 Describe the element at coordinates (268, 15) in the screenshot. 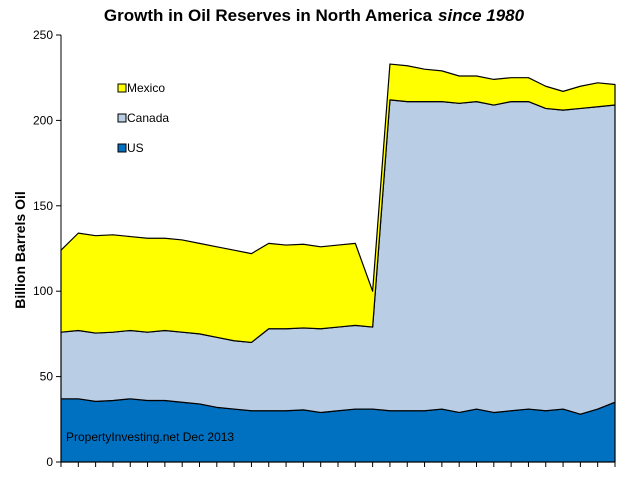

I see `chart-title-main: Growth in Oil Reserves in North America` at that location.